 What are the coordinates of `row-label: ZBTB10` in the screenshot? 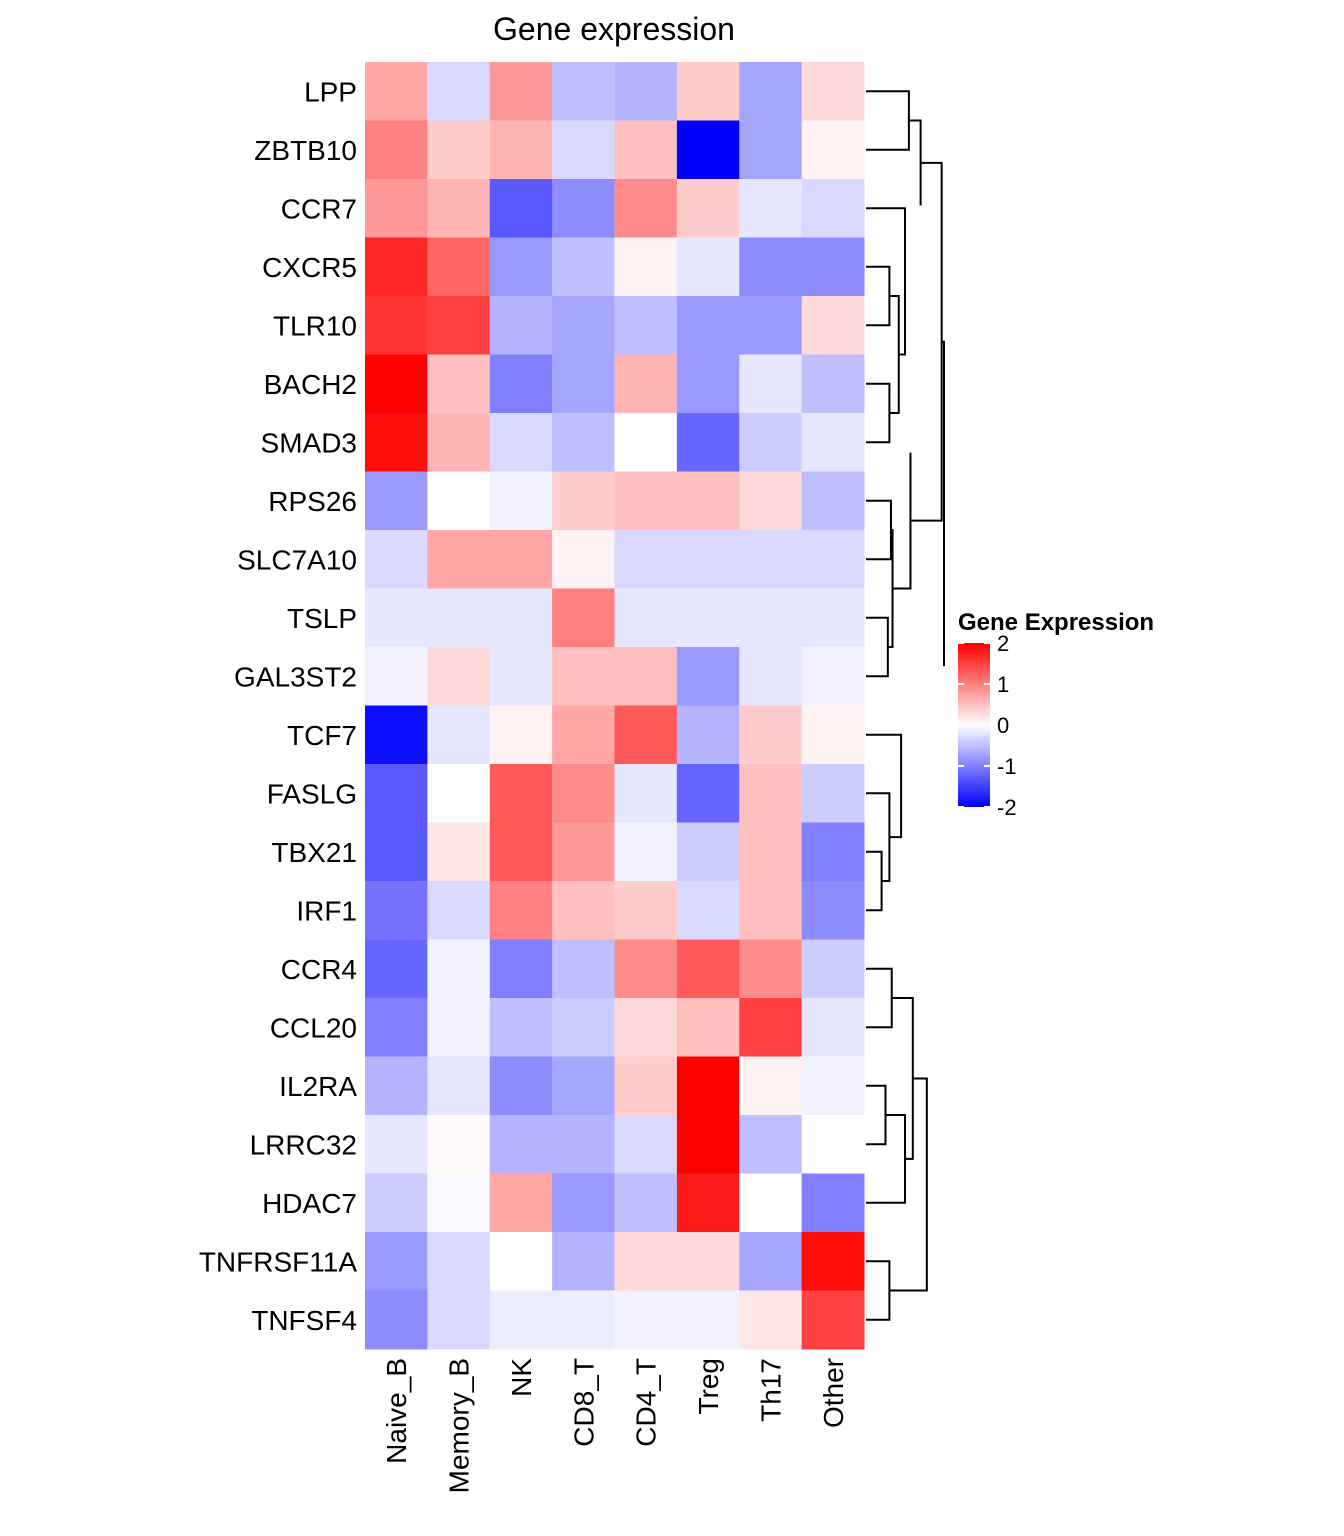 It's located at (305, 150).